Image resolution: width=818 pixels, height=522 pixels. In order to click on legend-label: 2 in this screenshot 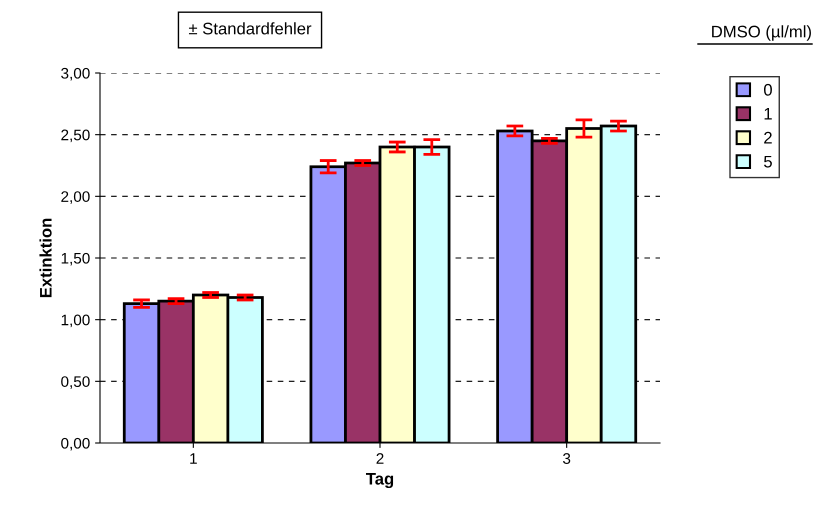, I will do `click(768, 138)`.